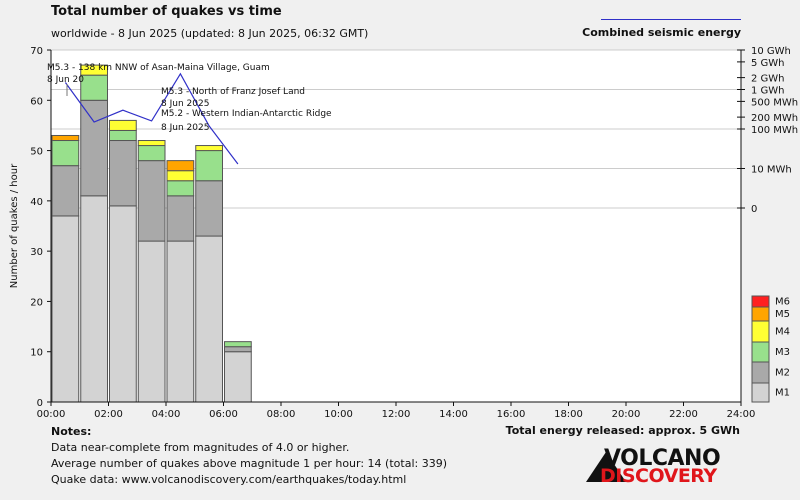 Image resolution: width=800 pixels, height=500 pixels. I want to click on volcanodiscovery-logo: VOLCANO DISCOVERY, so click(656, 468).